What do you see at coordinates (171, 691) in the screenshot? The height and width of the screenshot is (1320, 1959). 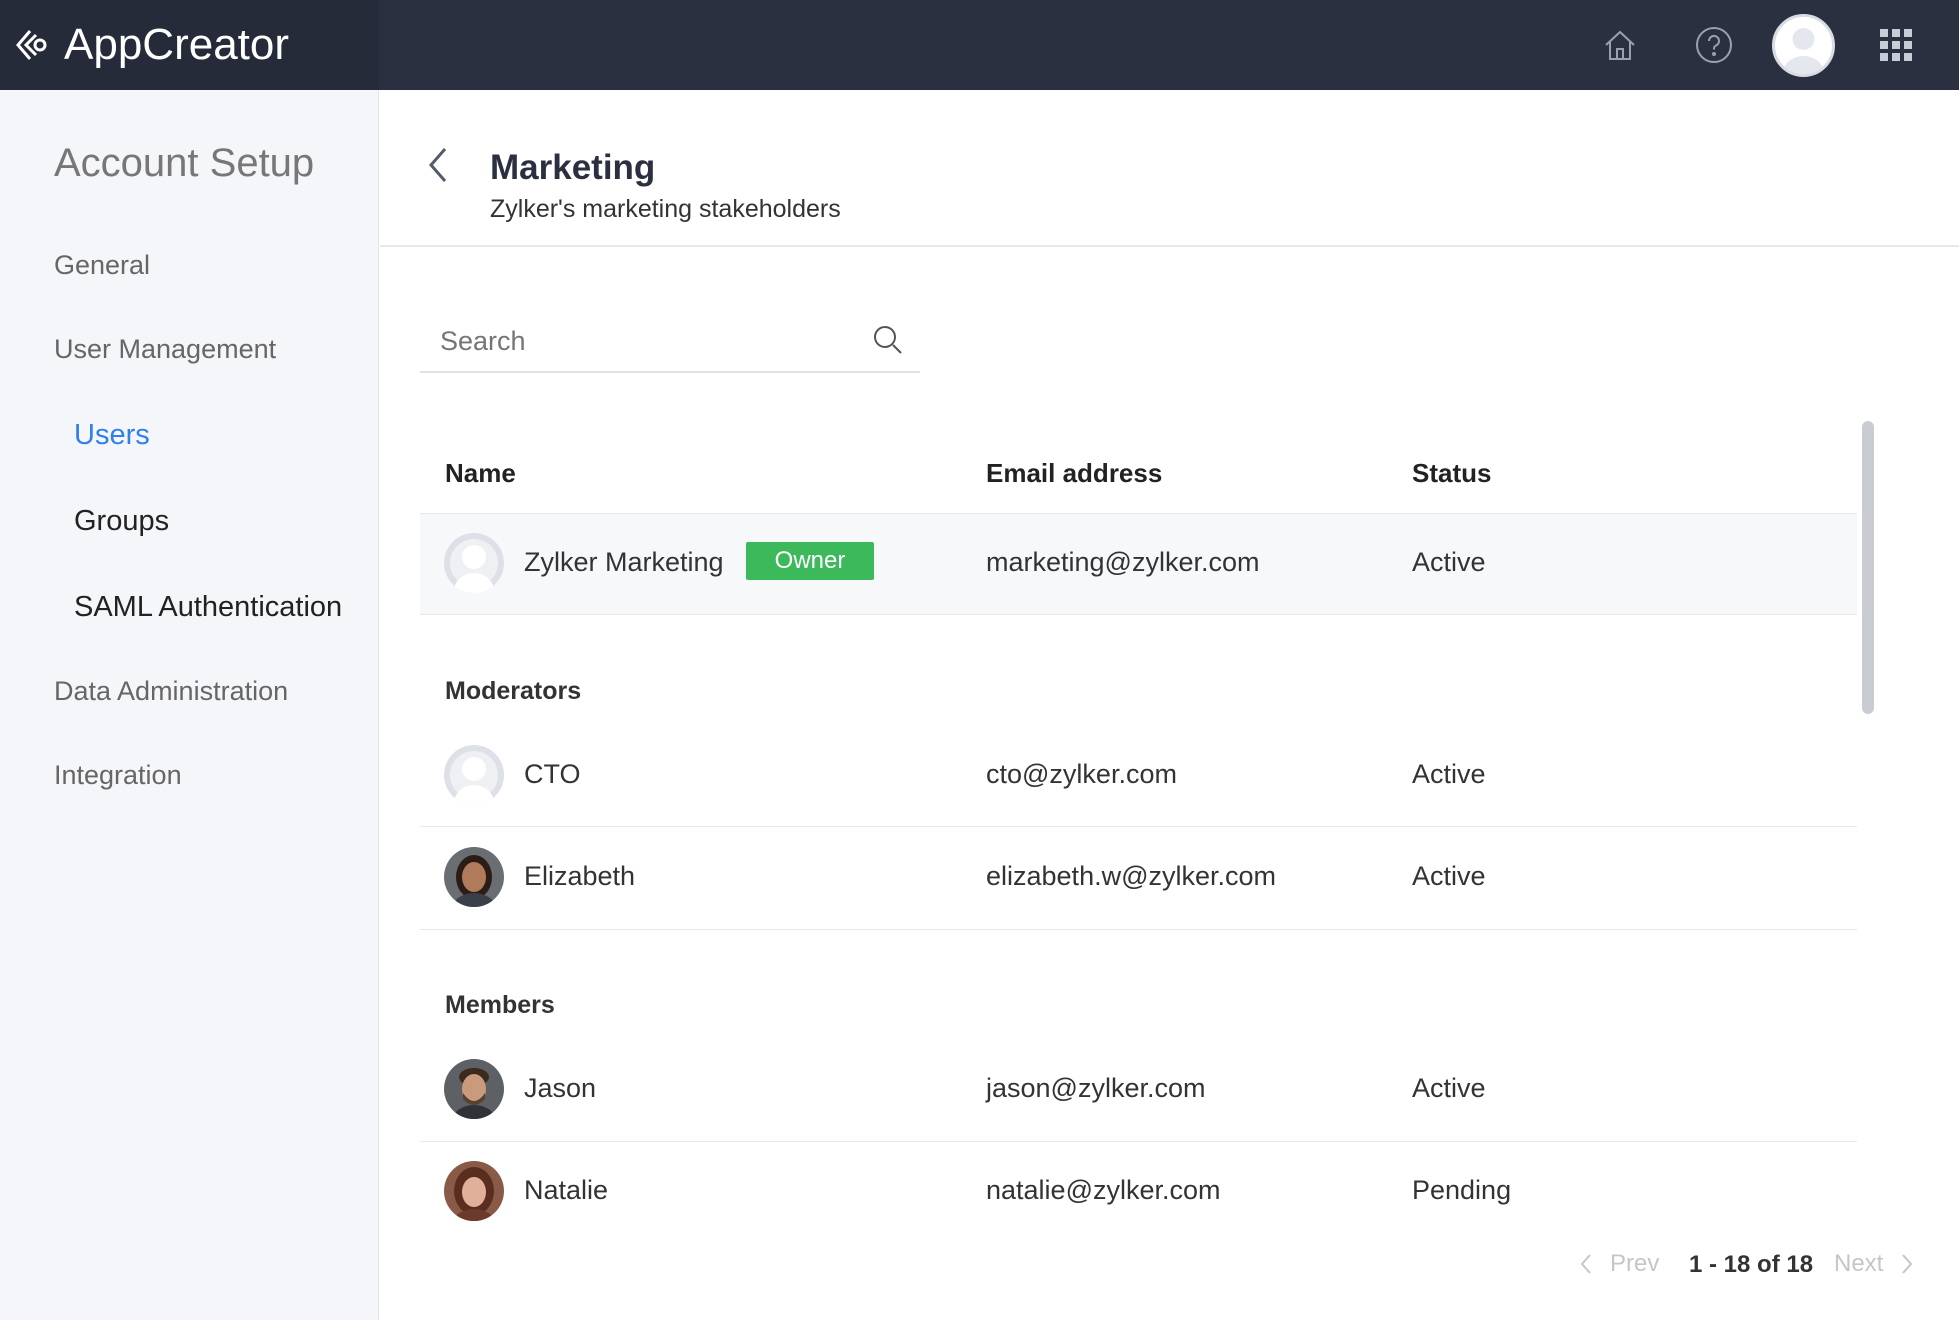 I see `sidebar-item-data-administration: Data Administration` at bounding box center [171, 691].